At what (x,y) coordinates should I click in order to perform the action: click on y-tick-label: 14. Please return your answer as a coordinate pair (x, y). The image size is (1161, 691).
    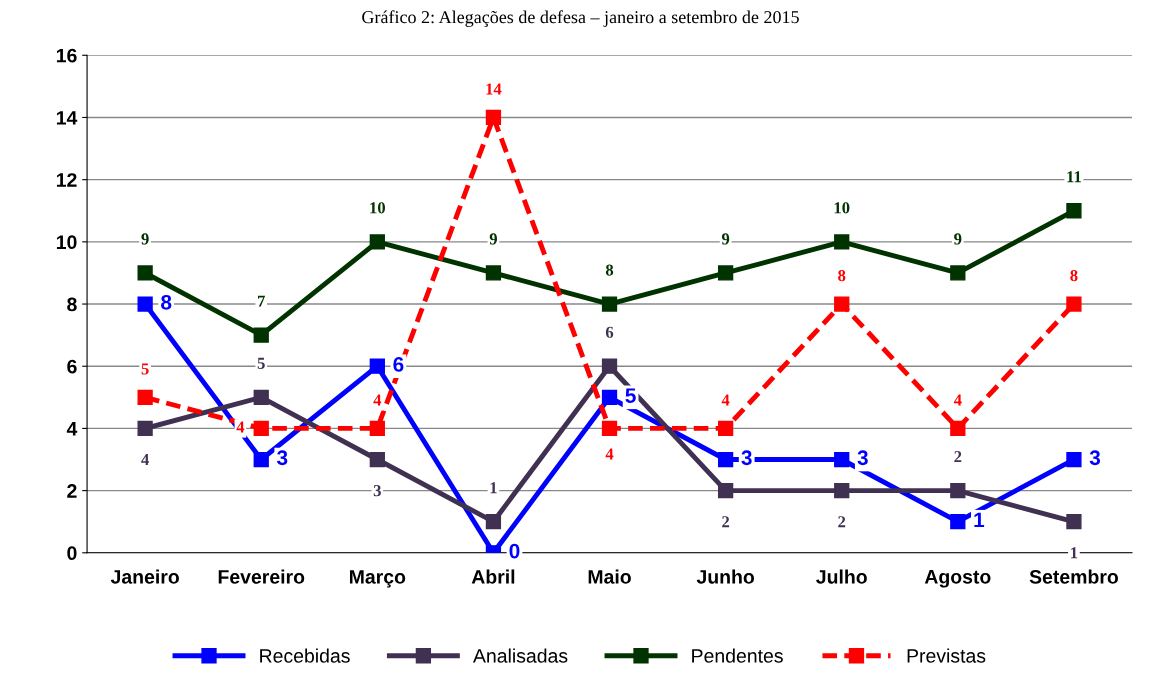
    Looking at the image, I should click on (67, 118).